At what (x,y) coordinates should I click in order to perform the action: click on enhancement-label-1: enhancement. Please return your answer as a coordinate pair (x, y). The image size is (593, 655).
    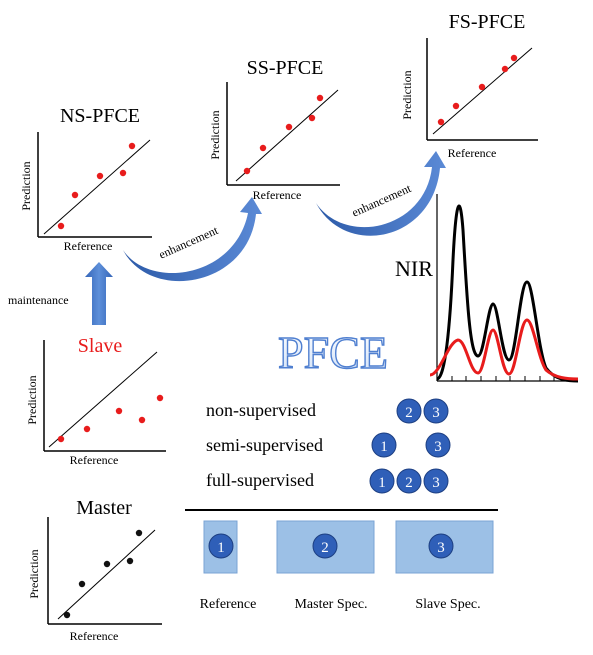
    Looking at the image, I should click on (189, 242).